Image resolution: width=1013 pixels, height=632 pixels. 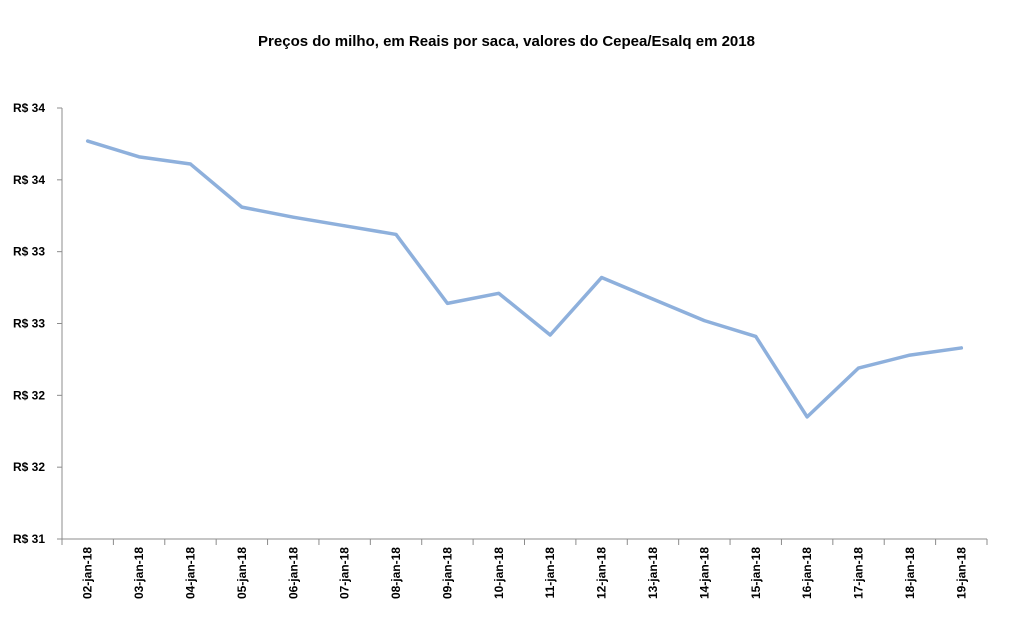 I want to click on y-tick-label: R$ 31, so click(x=29, y=539).